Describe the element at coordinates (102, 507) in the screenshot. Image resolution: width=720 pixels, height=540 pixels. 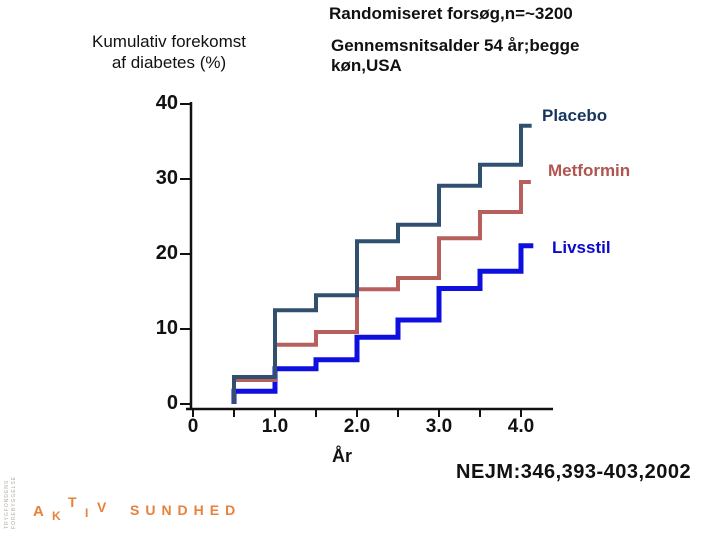
I see `logo-letter-v: V` at that location.